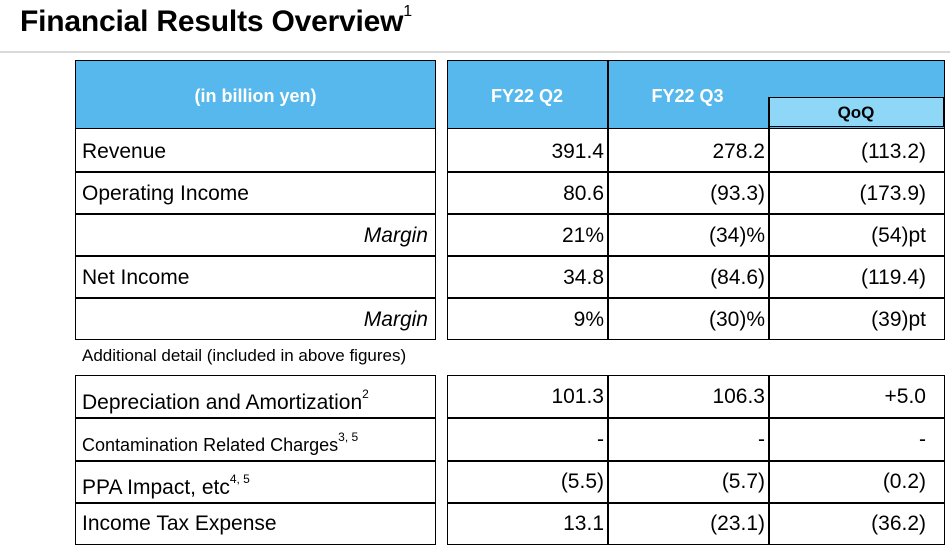  What do you see at coordinates (898, 235) in the screenshot?
I see `operating-margin-qoq: (54)pt` at bounding box center [898, 235].